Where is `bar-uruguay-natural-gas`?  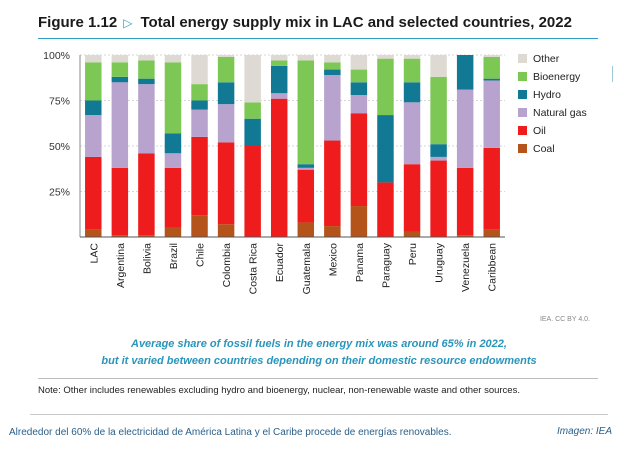
bar-uruguay-natural-gas is located at coordinates (438, 158).